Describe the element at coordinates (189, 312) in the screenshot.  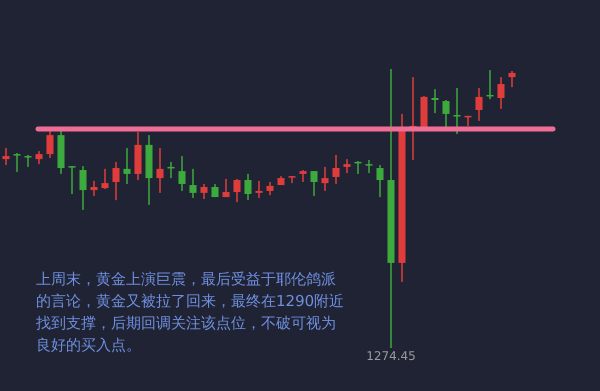
I see `annotation: 上周末，黄金上演巨震，最后受益于耶伦鸽派的言论，黄金又被拉了回来，最终在1290附近找到支撑，后期回调关注该点位，不破可视为良好的买入点。` at that location.